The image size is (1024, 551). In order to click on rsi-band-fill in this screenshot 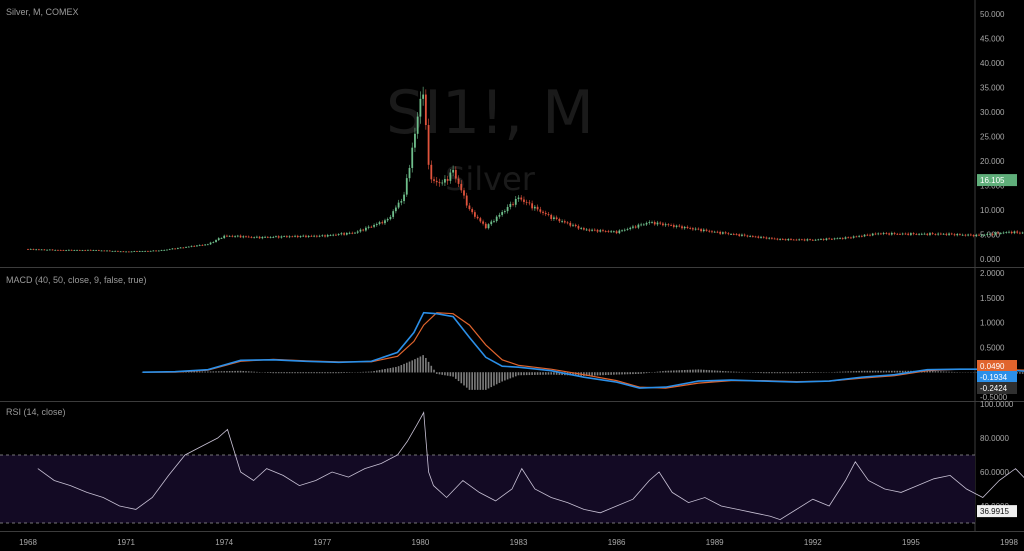, I will do `click(487, 489)`.